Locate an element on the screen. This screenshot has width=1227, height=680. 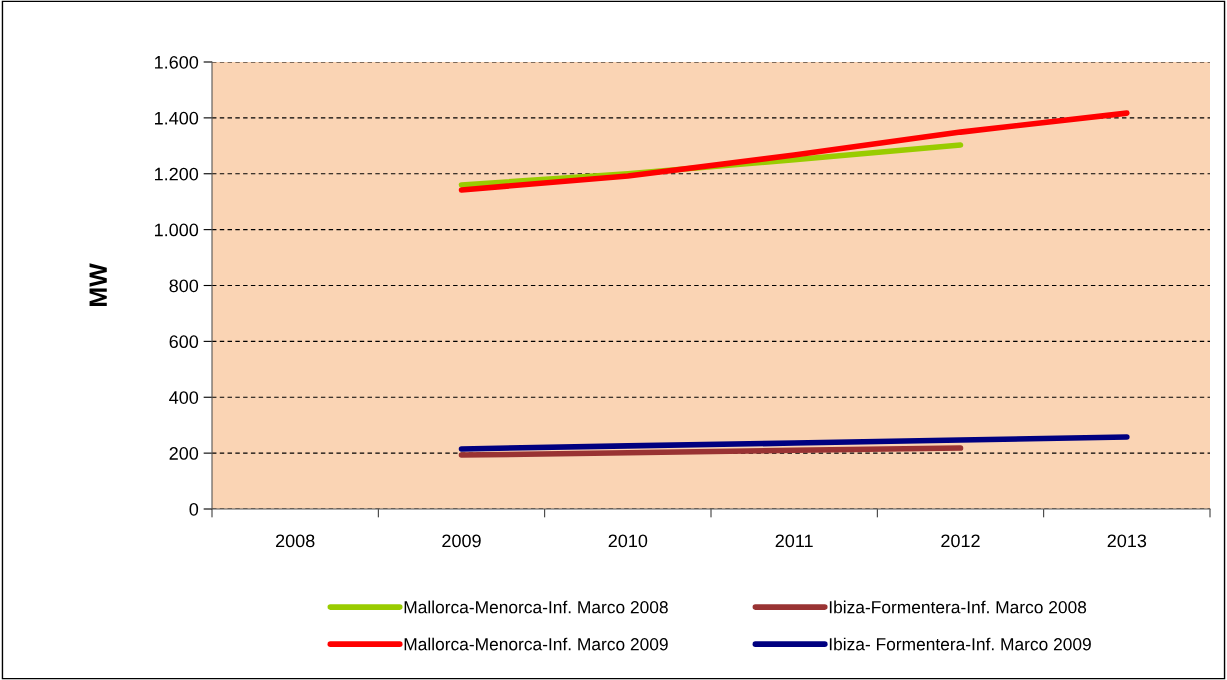
y-tick-label: 1.200 is located at coordinates (177, 174).